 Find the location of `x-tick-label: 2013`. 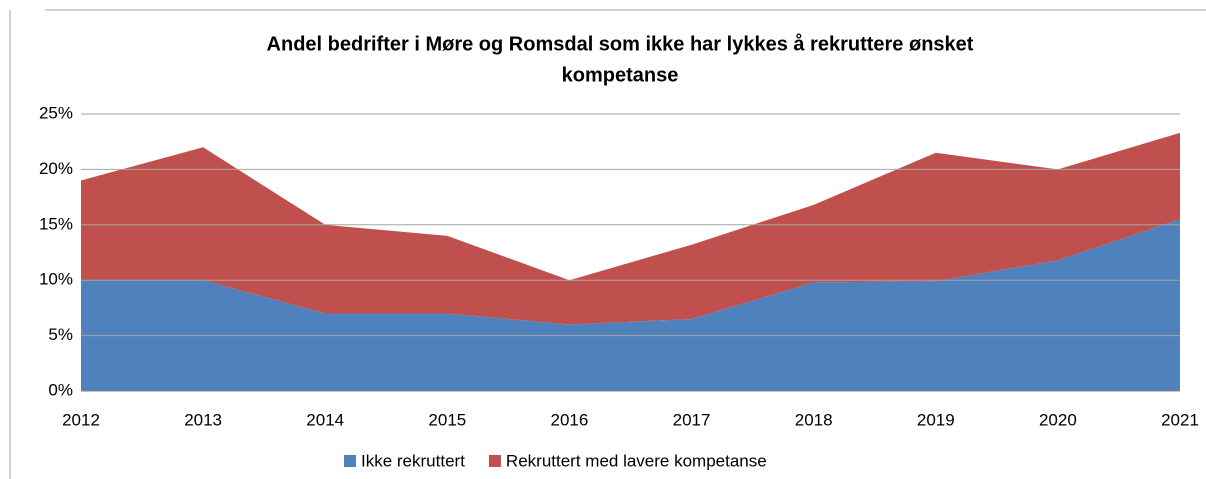

x-tick-label: 2013 is located at coordinates (203, 419).